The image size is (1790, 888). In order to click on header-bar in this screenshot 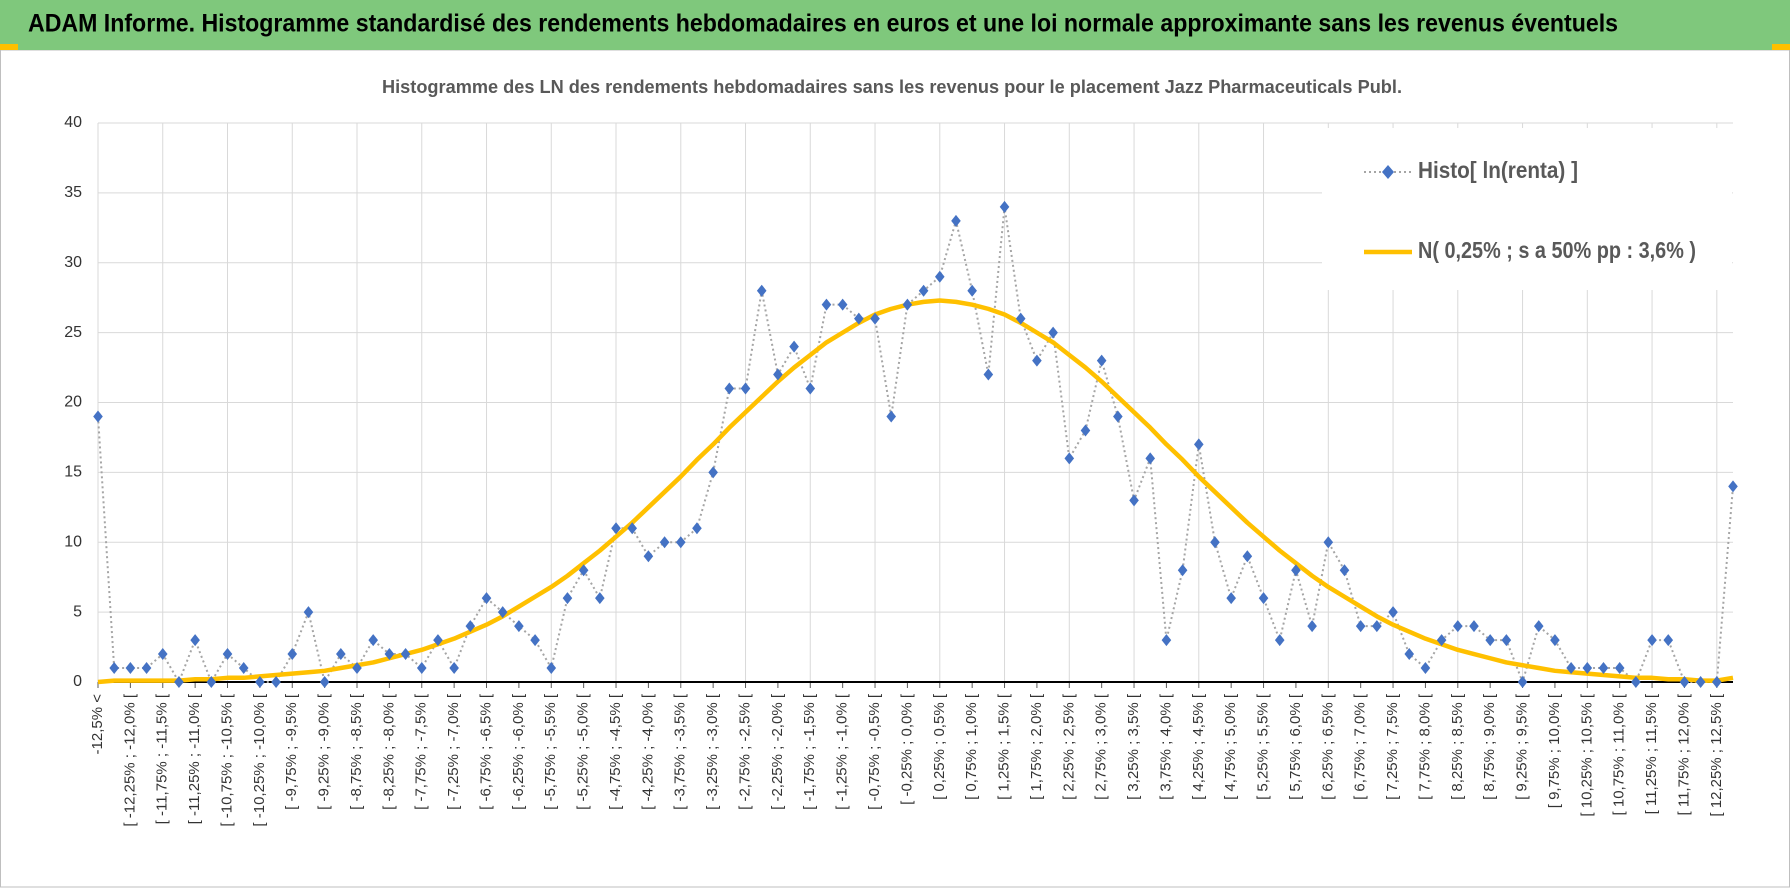, I will do `click(895, 25)`.